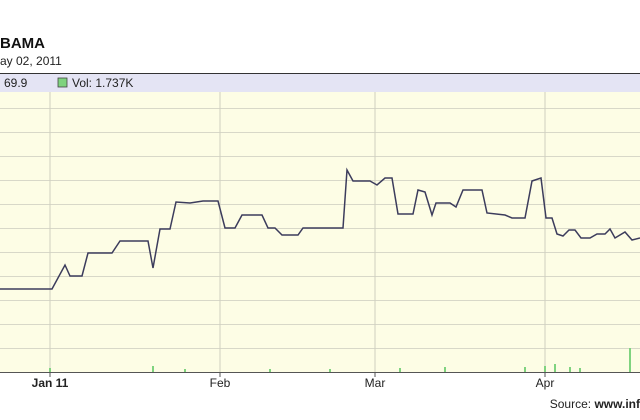 This screenshot has height=420, width=640. Describe the element at coordinates (375, 383) in the screenshot. I see `x-tick-label: Mar` at that location.